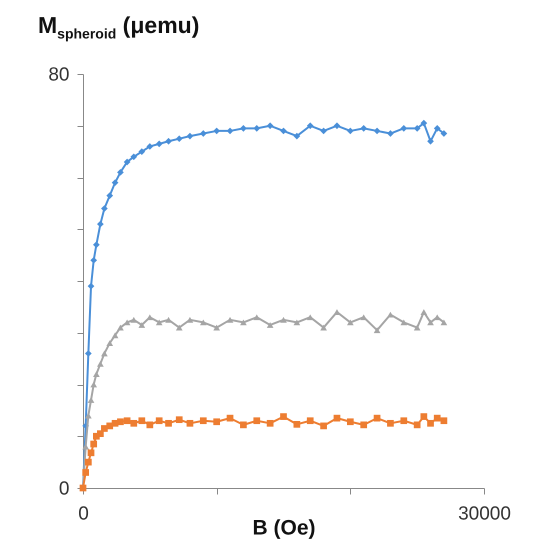 The width and height of the screenshot is (546, 550). I want to click on x-tick-label: 30000, so click(484, 514).